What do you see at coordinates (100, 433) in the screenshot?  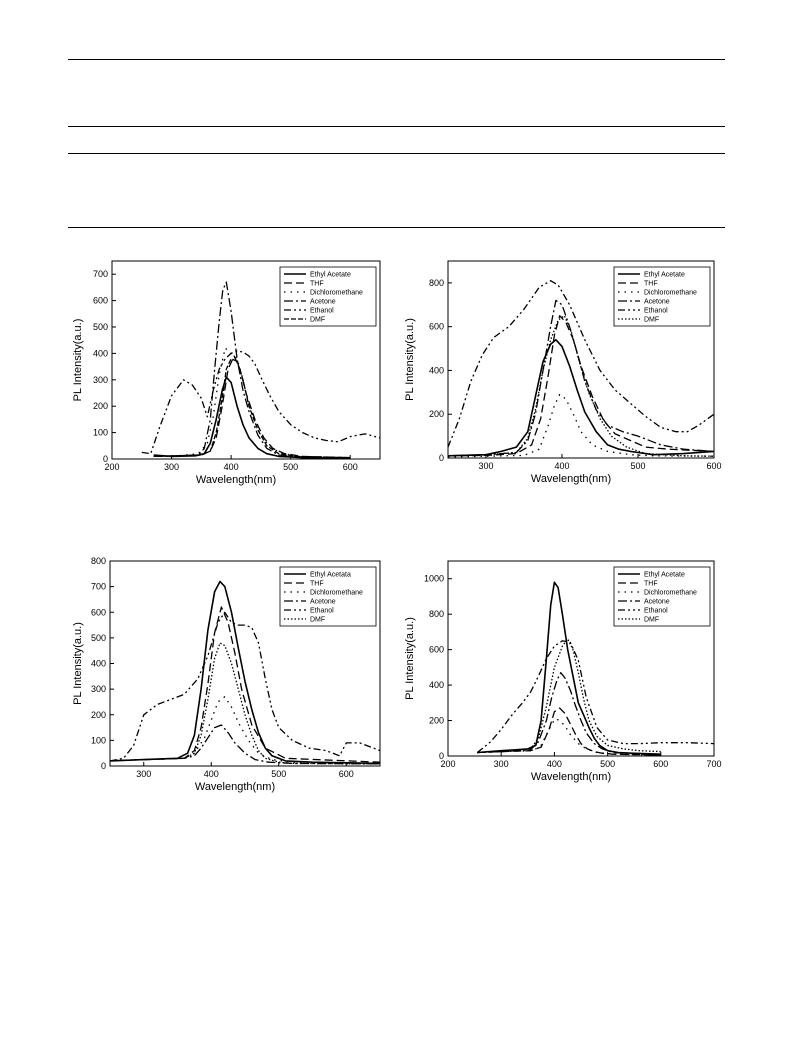 I see `y-tick-label: 100` at bounding box center [100, 433].